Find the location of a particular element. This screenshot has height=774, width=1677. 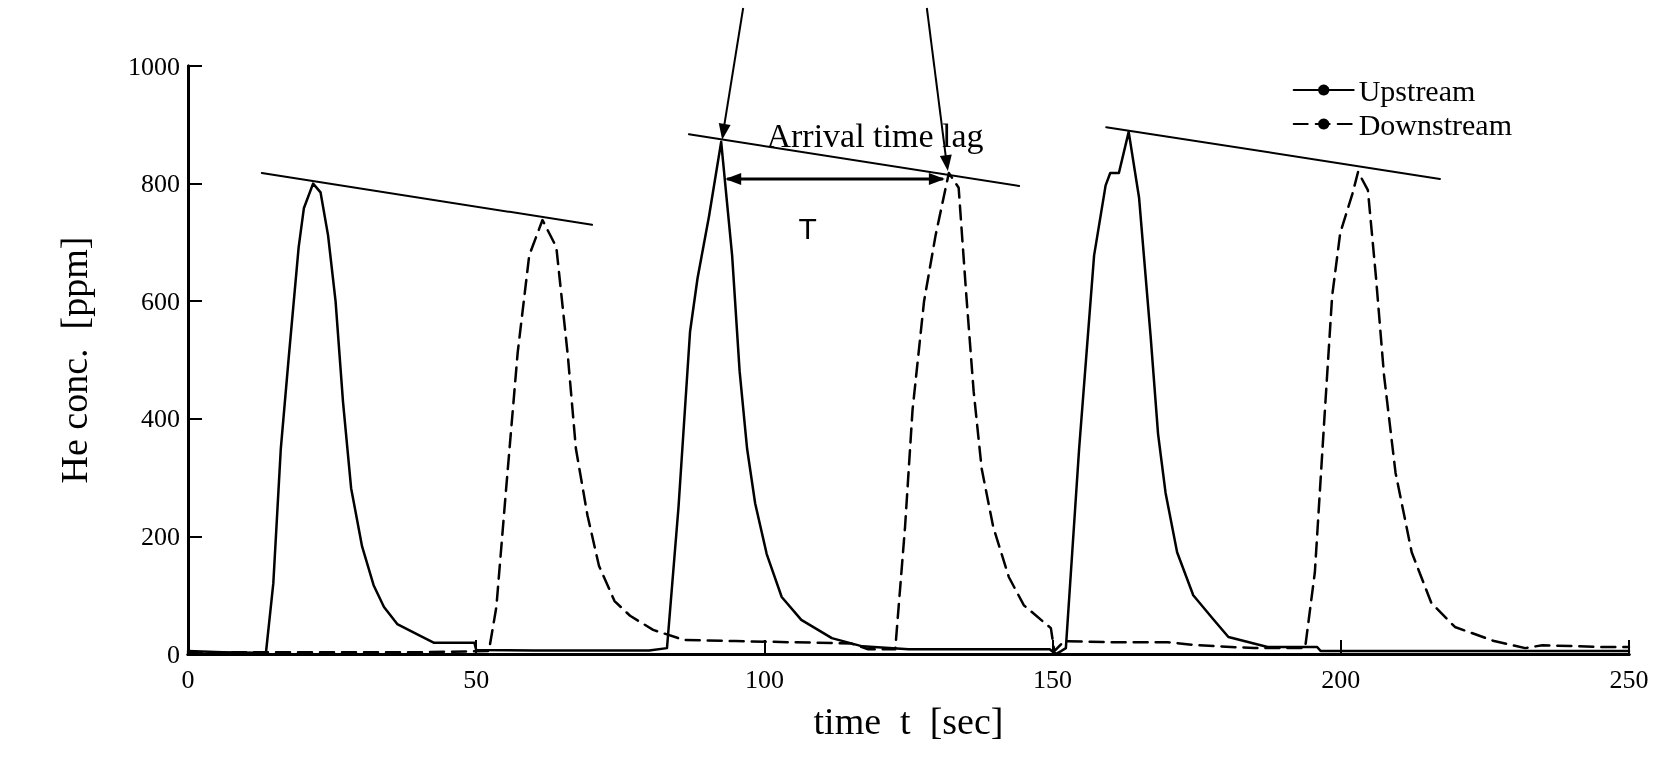

y-tick-label: 800 is located at coordinates (160, 184).